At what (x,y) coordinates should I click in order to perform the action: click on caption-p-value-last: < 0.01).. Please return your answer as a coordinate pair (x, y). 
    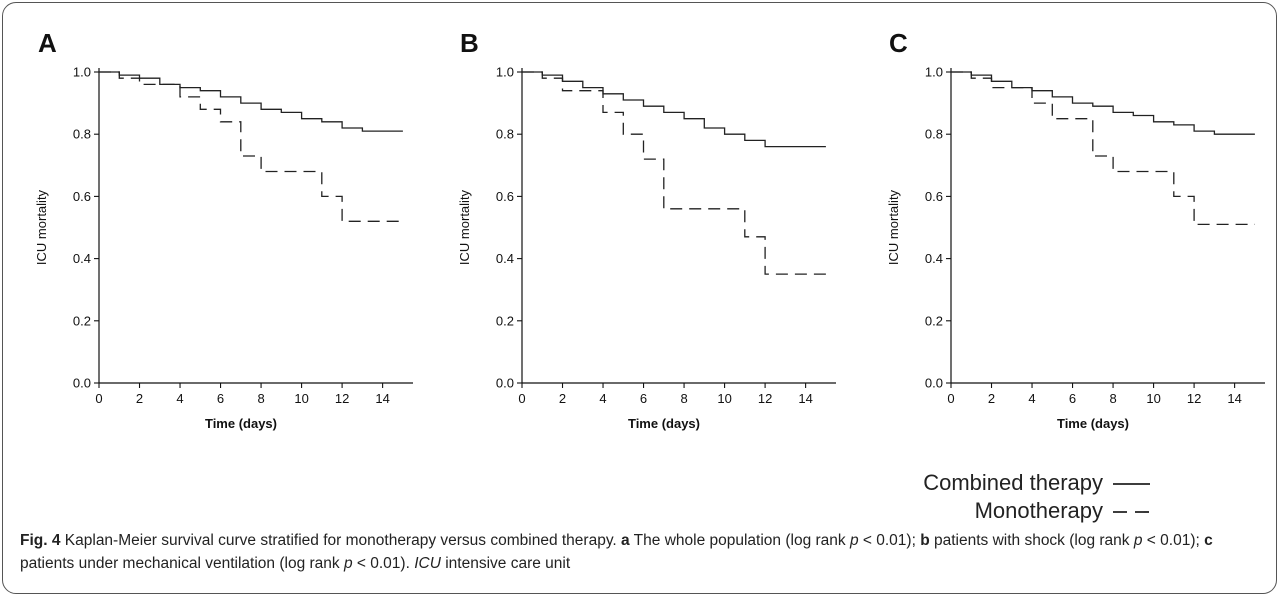
    Looking at the image, I should click on (384, 563).